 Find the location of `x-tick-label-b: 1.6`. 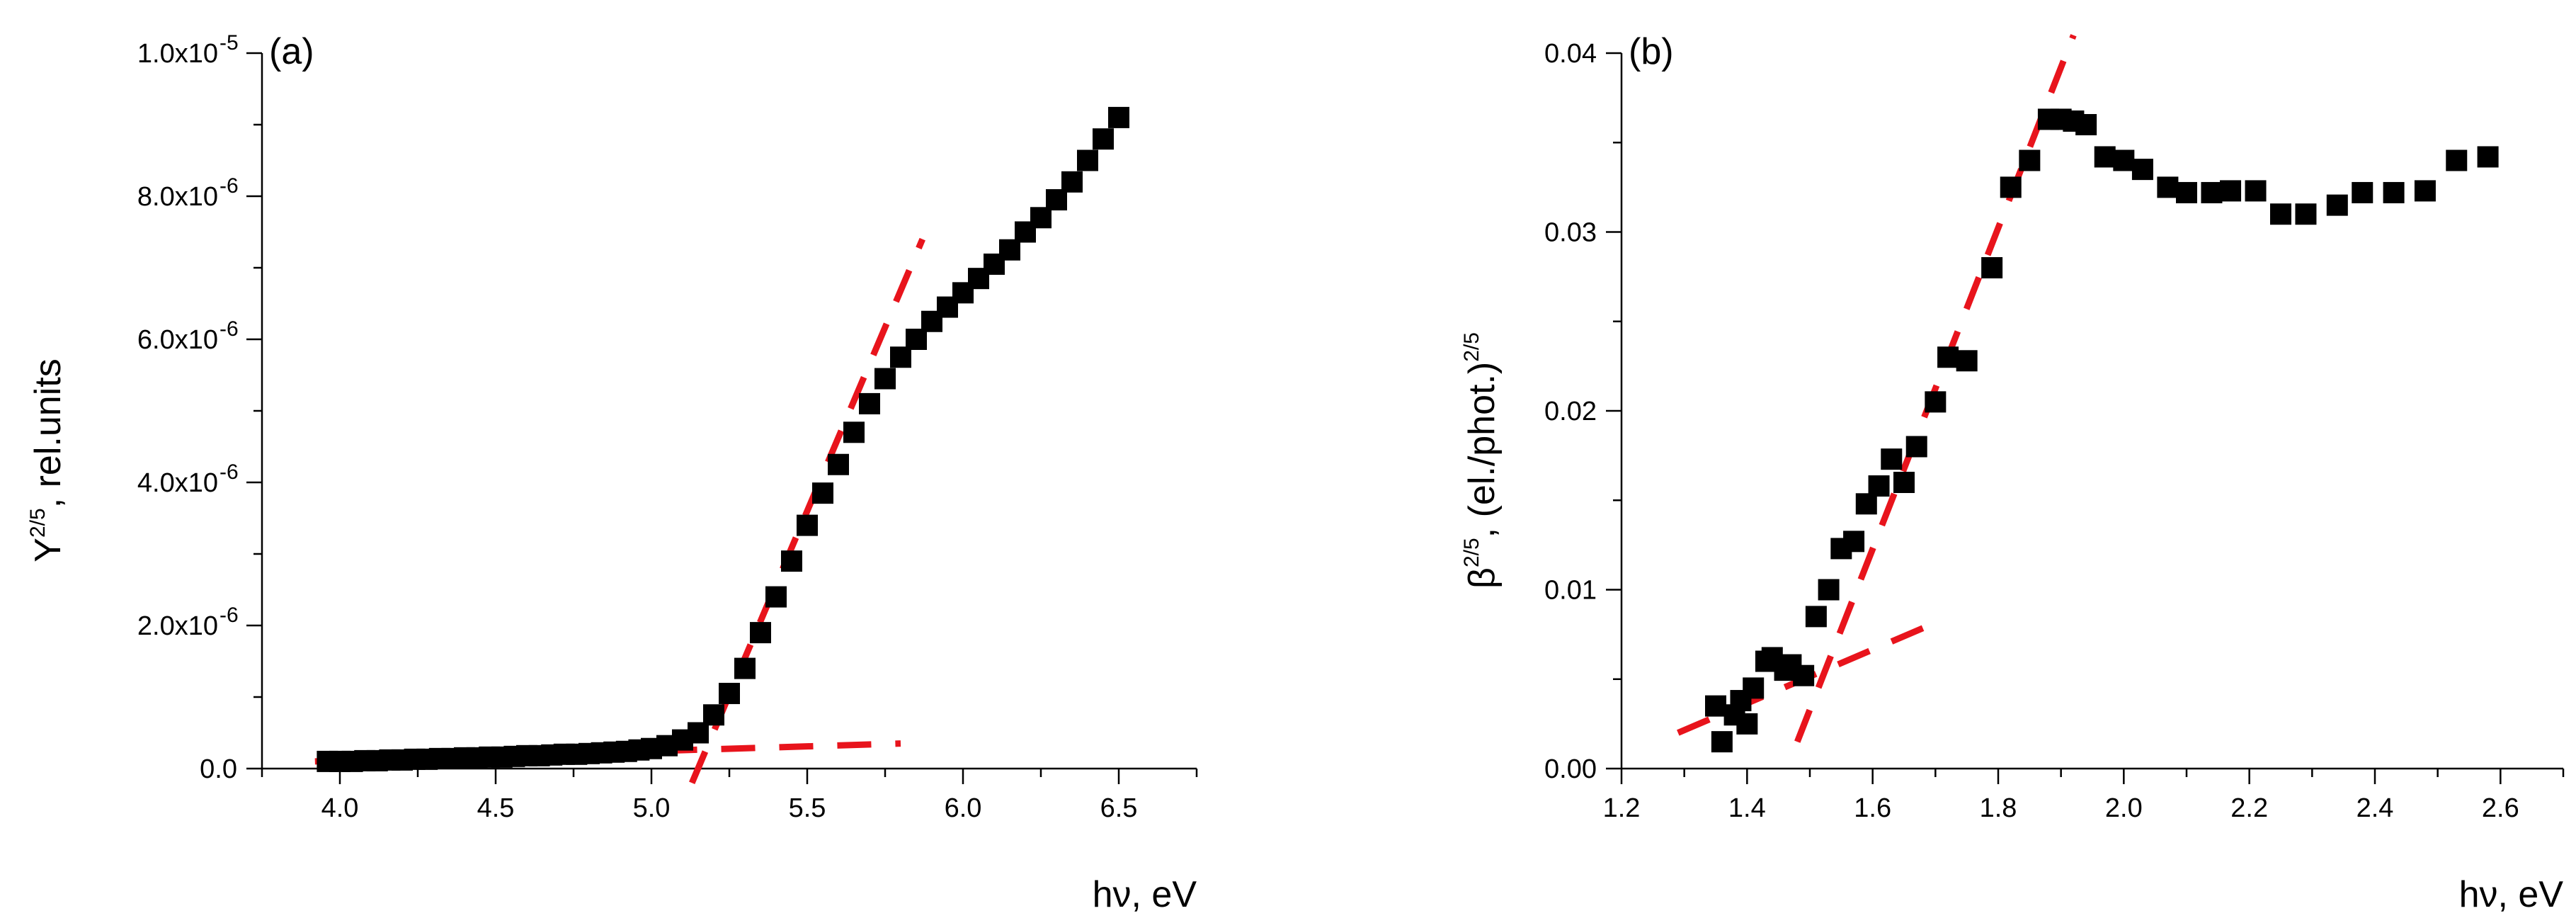

x-tick-label-b: 1.6 is located at coordinates (1873, 808).